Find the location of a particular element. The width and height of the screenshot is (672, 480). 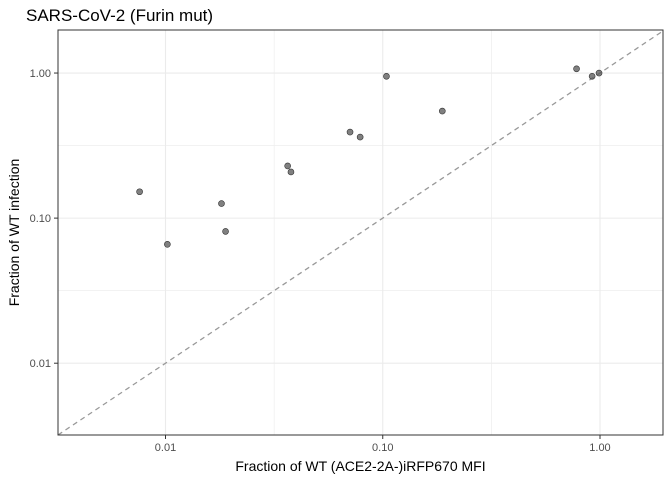

chart-title: SARS-CoV-2 (Furin mut) is located at coordinates (119, 15).